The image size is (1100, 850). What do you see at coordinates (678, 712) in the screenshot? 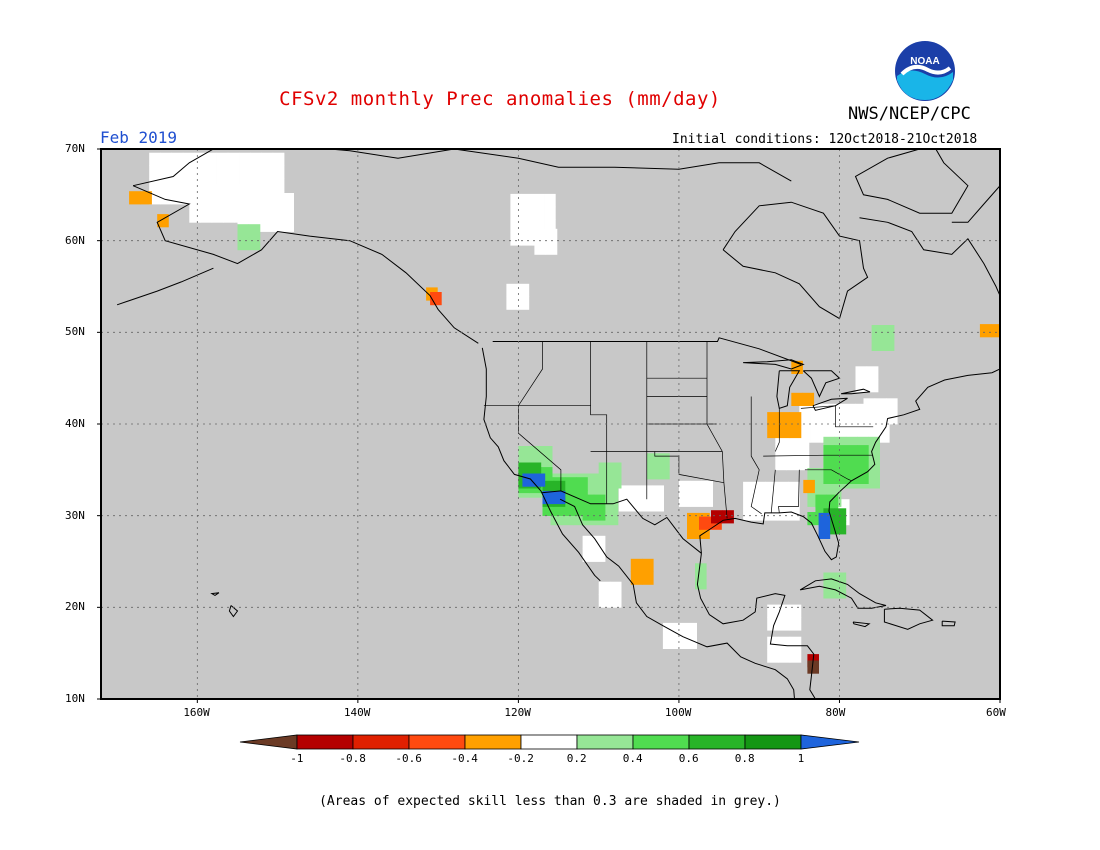
I see `lon-label: 100W` at bounding box center [678, 712].